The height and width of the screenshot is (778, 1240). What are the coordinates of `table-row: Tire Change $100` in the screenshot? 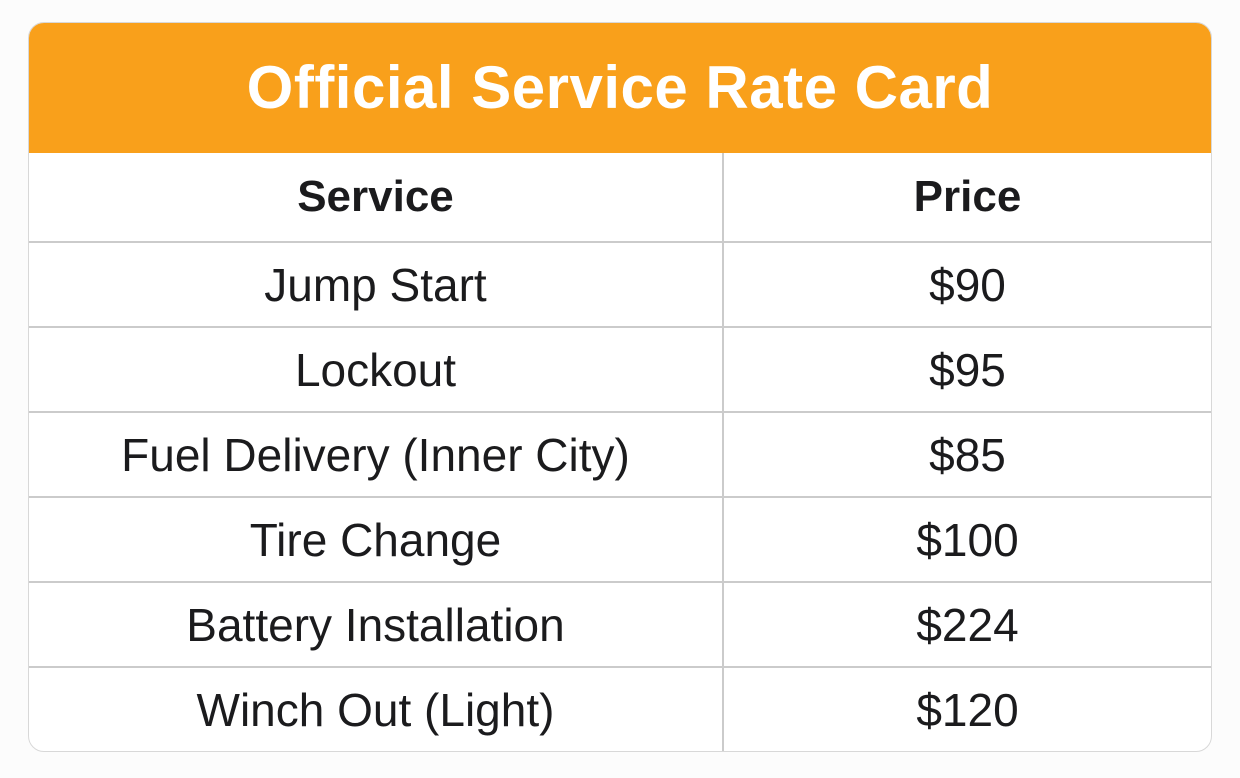 It's located at (620, 538).